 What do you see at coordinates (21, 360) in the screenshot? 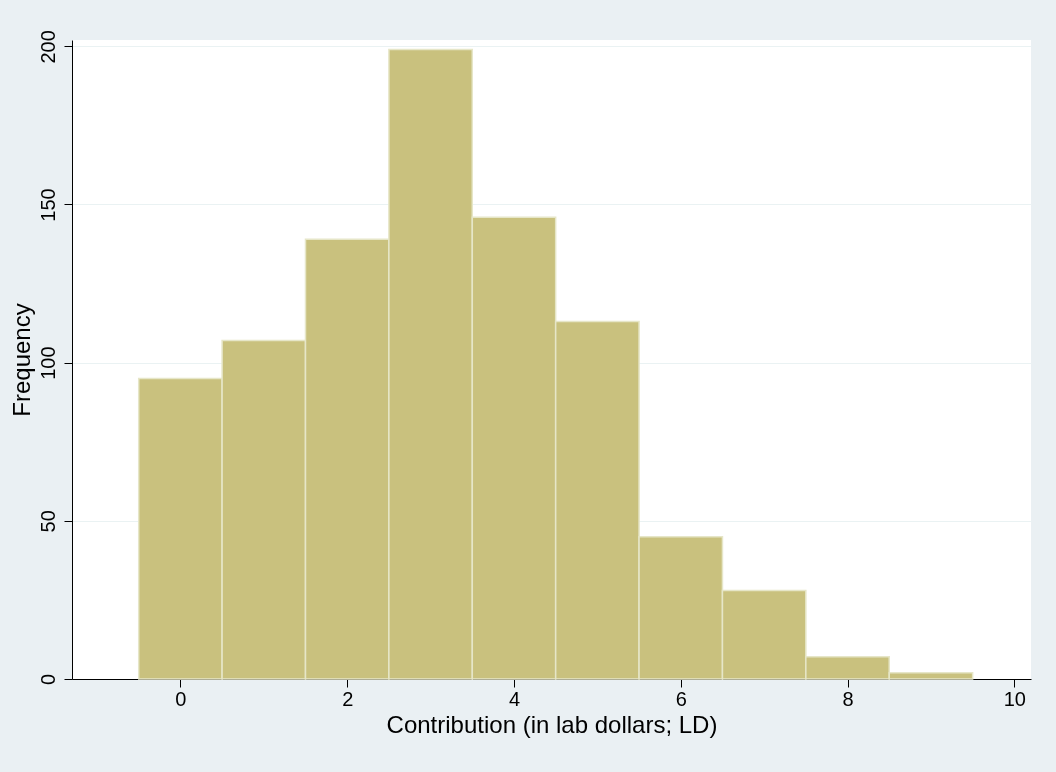
I see `y-axis-title: Frequency` at bounding box center [21, 360].